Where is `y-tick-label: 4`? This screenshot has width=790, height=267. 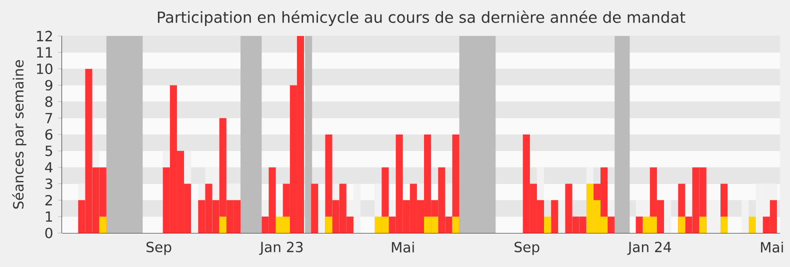
y-tick-label: 4 is located at coordinates (49, 167).